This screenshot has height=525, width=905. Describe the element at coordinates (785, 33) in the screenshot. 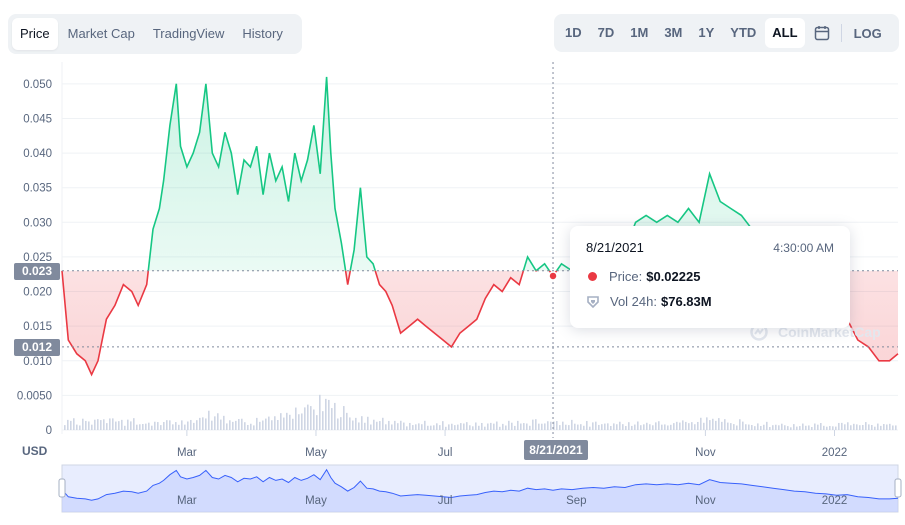

I see `range-all: ALL` at that location.